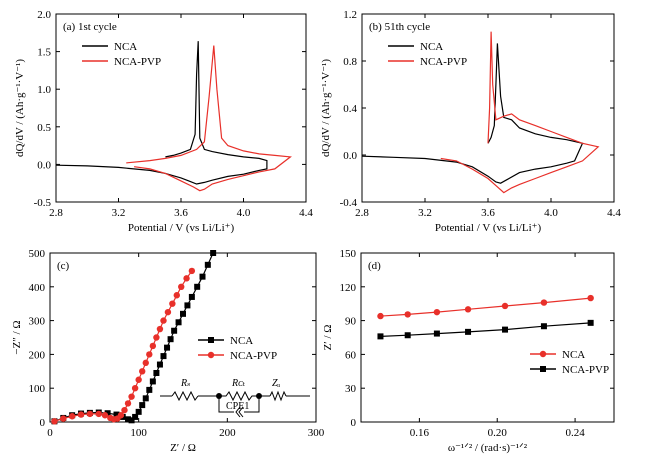  Describe the element at coordinates (185, 383) in the screenshot. I see `circuit-label-rs: Rₛ` at that location.